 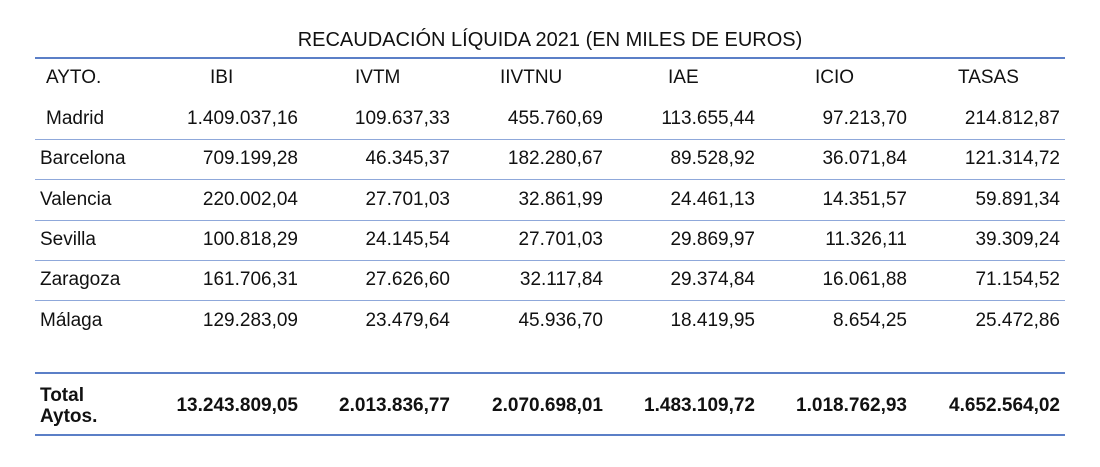 What do you see at coordinates (699, 405) in the screenshot?
I see `total-cell: 1.483.109,72` at bounding box center [699, 405].